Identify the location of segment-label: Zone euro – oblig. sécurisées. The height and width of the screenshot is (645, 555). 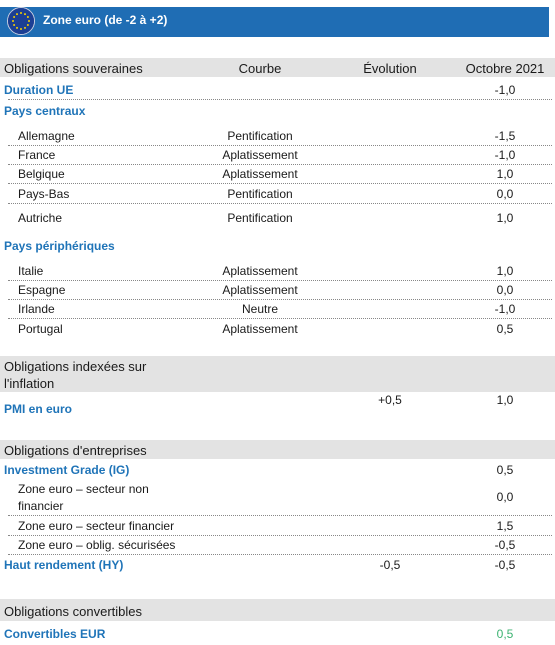
(97, 545).